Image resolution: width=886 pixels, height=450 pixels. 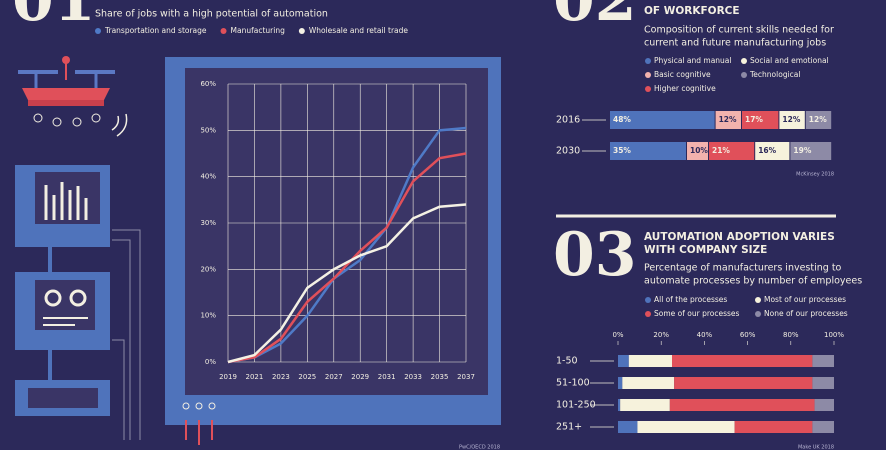 What do you see at coordinates (685, 88) in the screenshot?
I see `legend-label: Higher cognitive` at bounding box center [685, 88].